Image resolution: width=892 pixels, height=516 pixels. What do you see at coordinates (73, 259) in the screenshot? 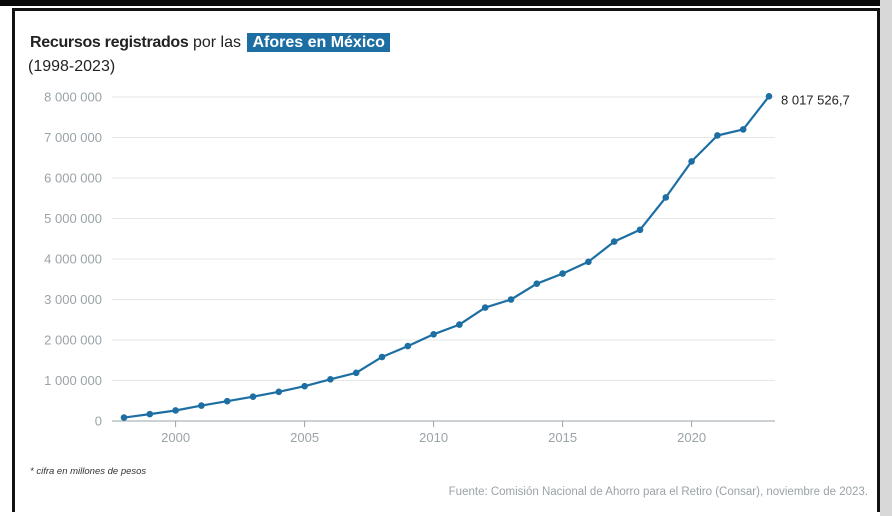
I see `y-tick-label: 4 000 000` at bounding box center [73, 259].